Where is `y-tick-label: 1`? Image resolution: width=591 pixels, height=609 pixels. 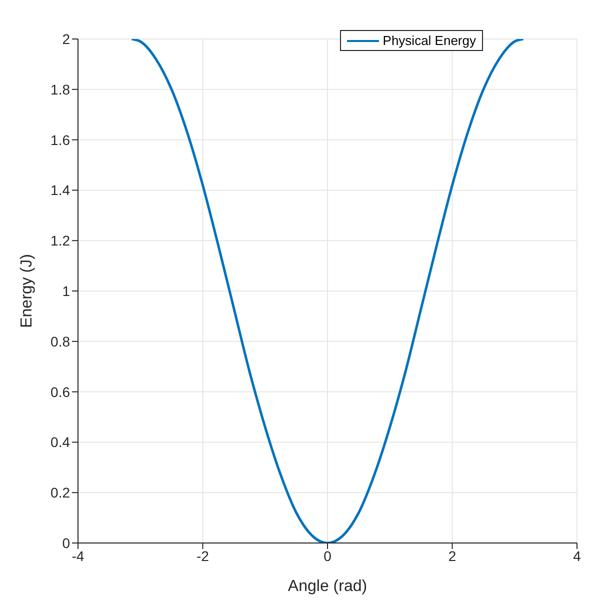 y-tick-label: 1 is located at coordinates (66, 290).